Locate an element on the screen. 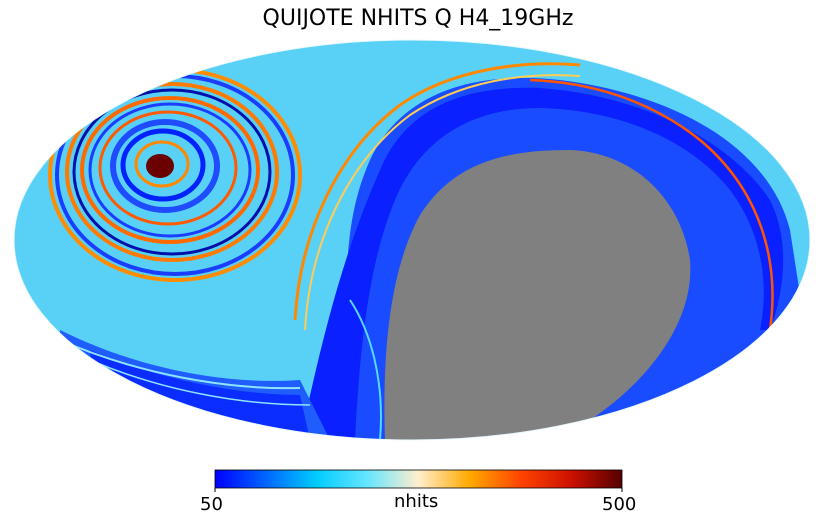 This screenshot has width=836, height=526. polar-saturated-core is located at coordinates (160, 166).